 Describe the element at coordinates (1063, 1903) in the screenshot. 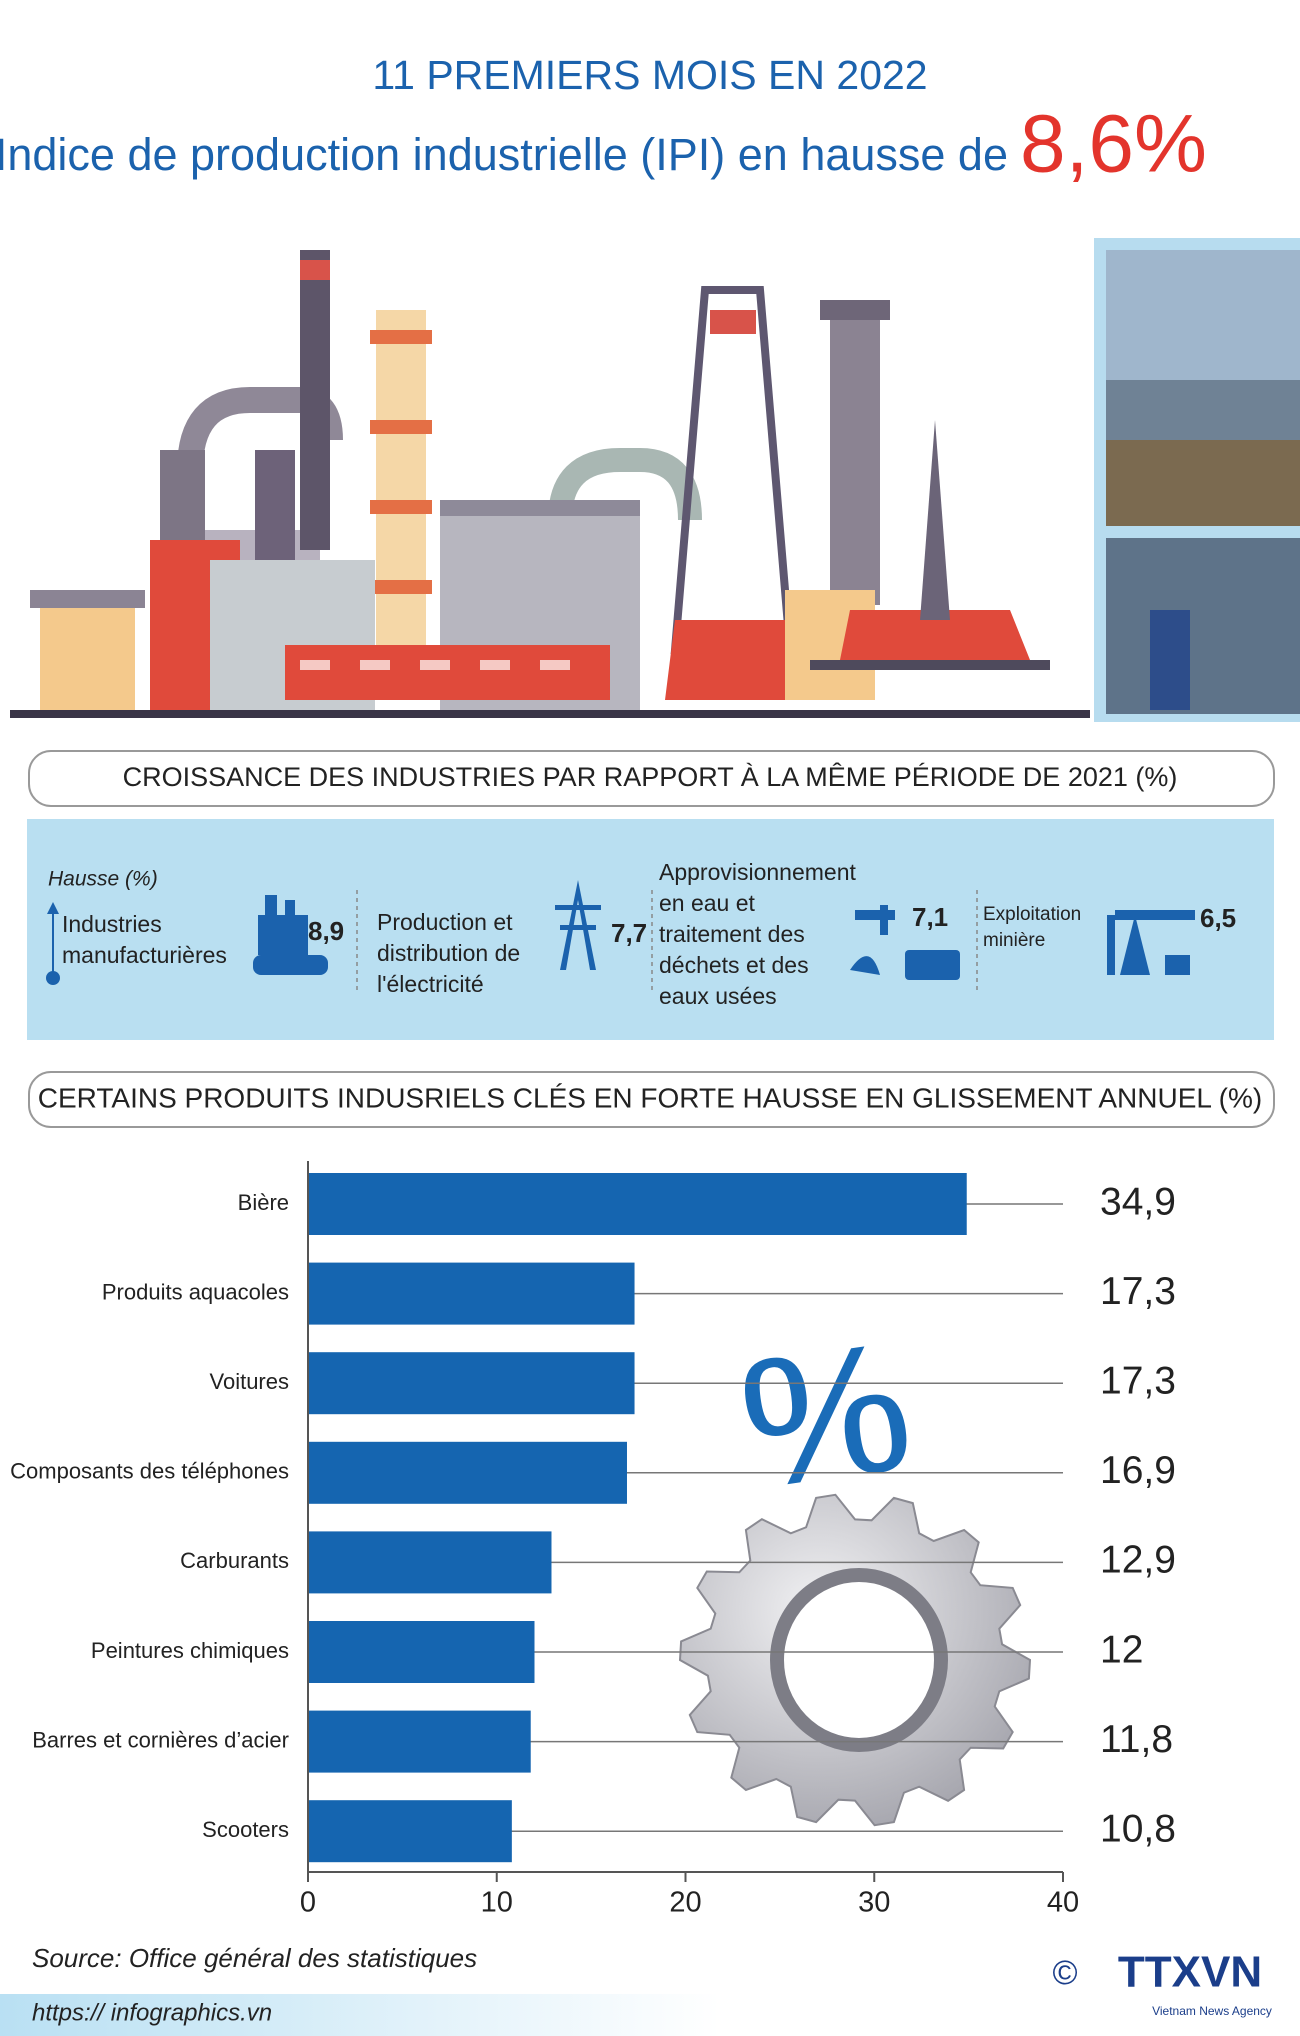

I see `x-tick-label: 40` at that location.